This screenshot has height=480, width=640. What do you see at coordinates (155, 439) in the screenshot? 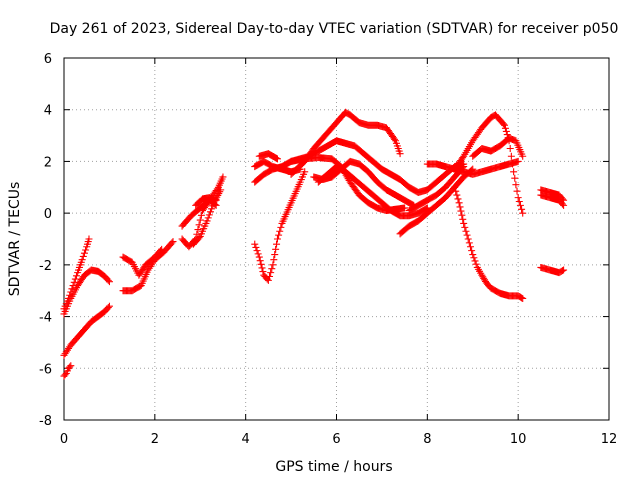
I see `x-tick-label: 2` at bounding box center [155, 439].